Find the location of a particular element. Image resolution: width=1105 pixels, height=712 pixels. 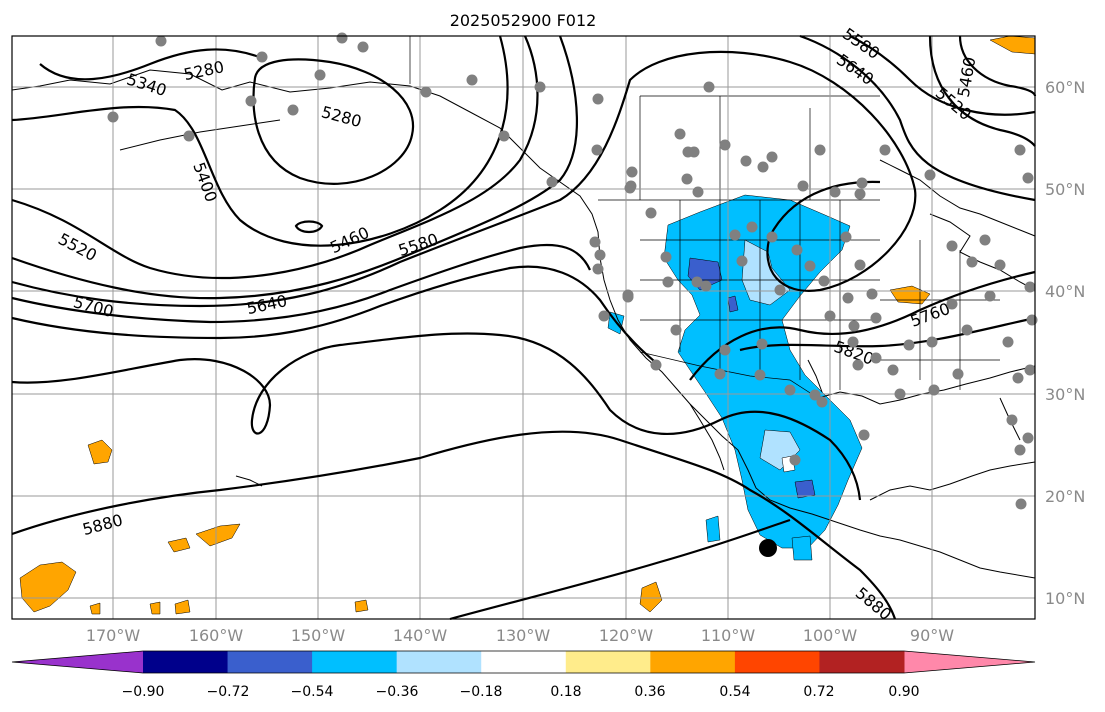

lat-label: 40°N is located at coordinates (1065, 291).